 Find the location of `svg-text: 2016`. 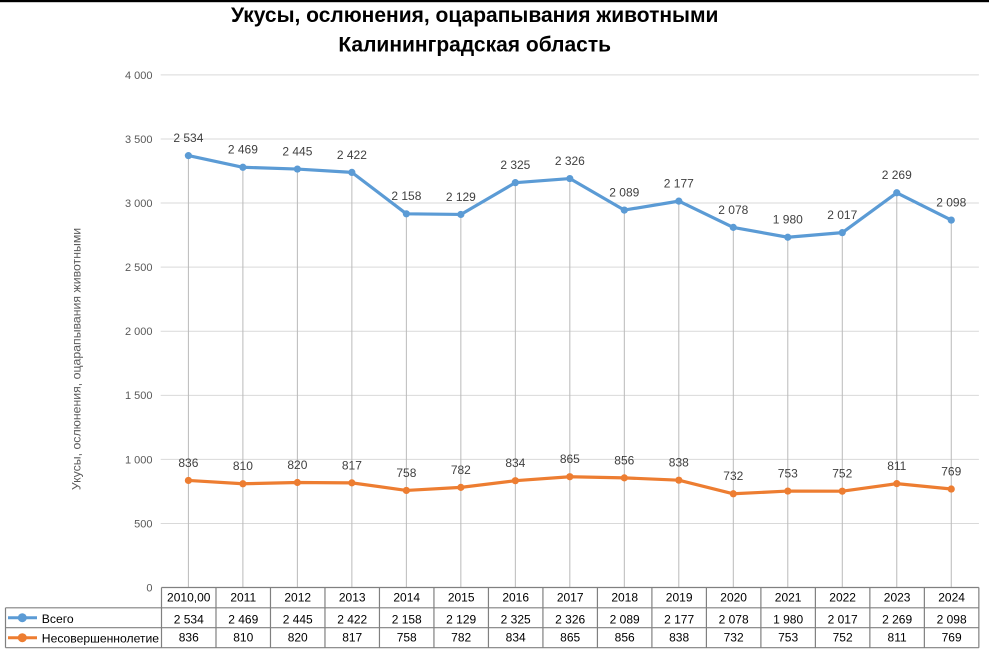

svg-text: 2016 is located at coordinates (515, 597).